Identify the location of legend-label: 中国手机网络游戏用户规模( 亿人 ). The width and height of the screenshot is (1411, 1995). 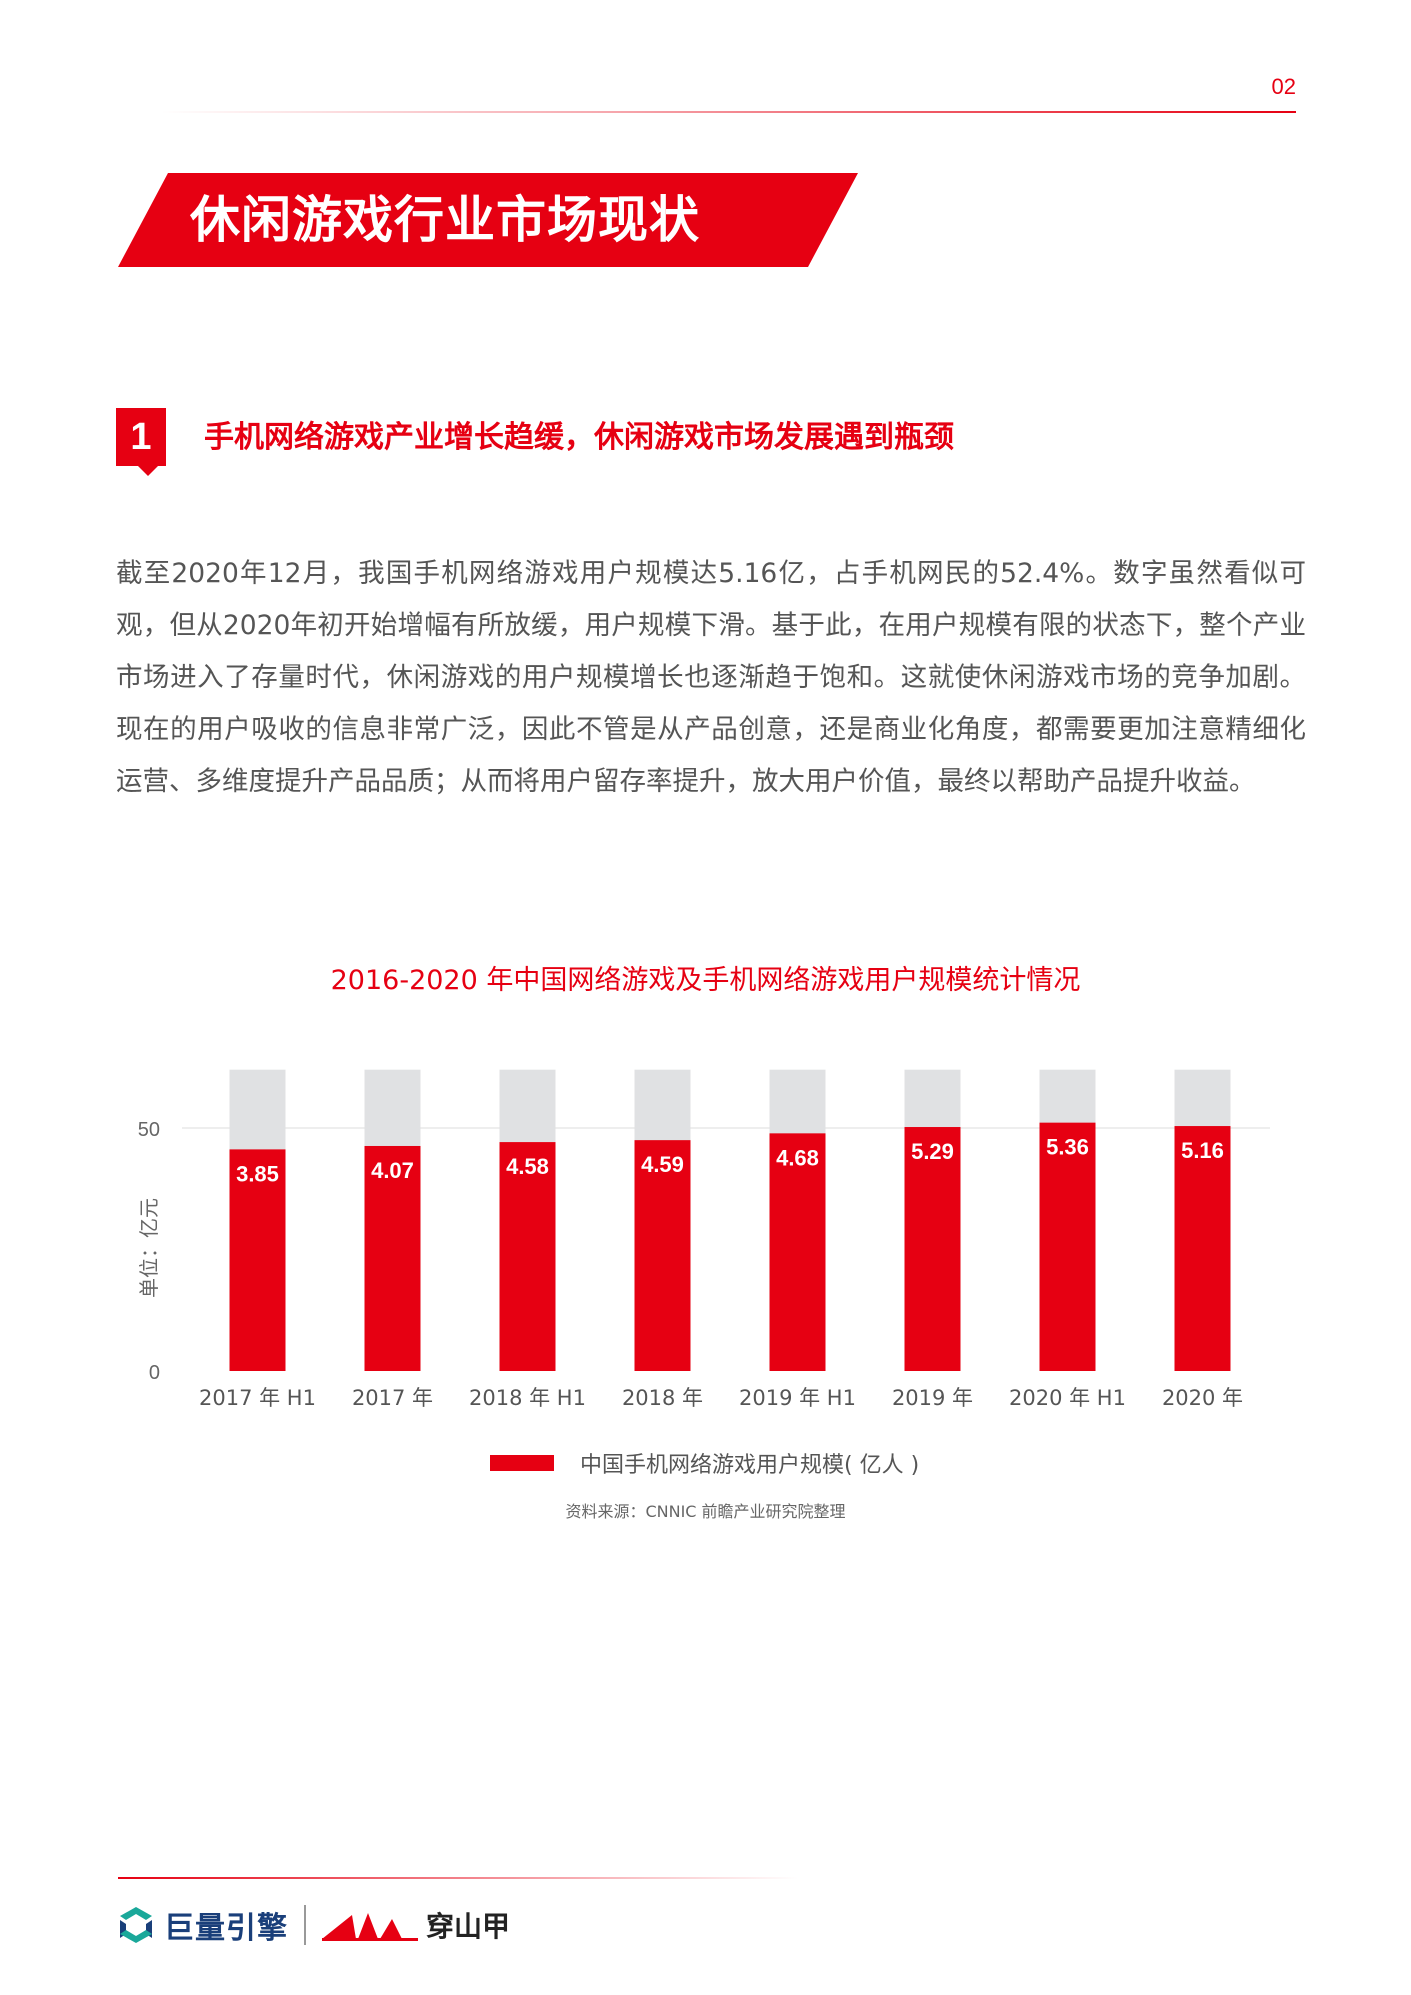
(750, 1465).